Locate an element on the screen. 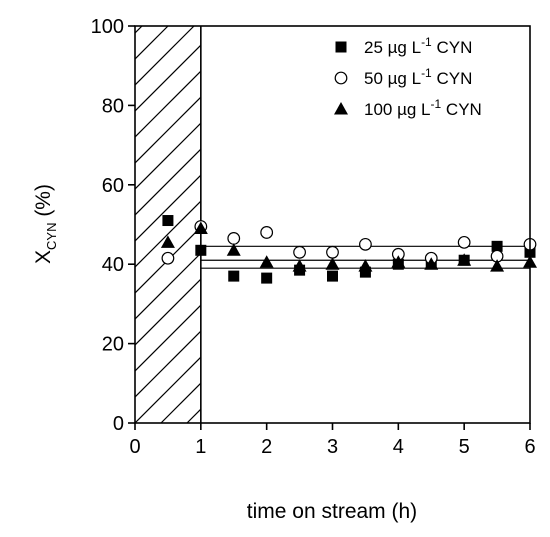 Image resolution: width=550 pixels, height=537 pixels. y-tick-label: 80 is located at coordinates (113, 106).